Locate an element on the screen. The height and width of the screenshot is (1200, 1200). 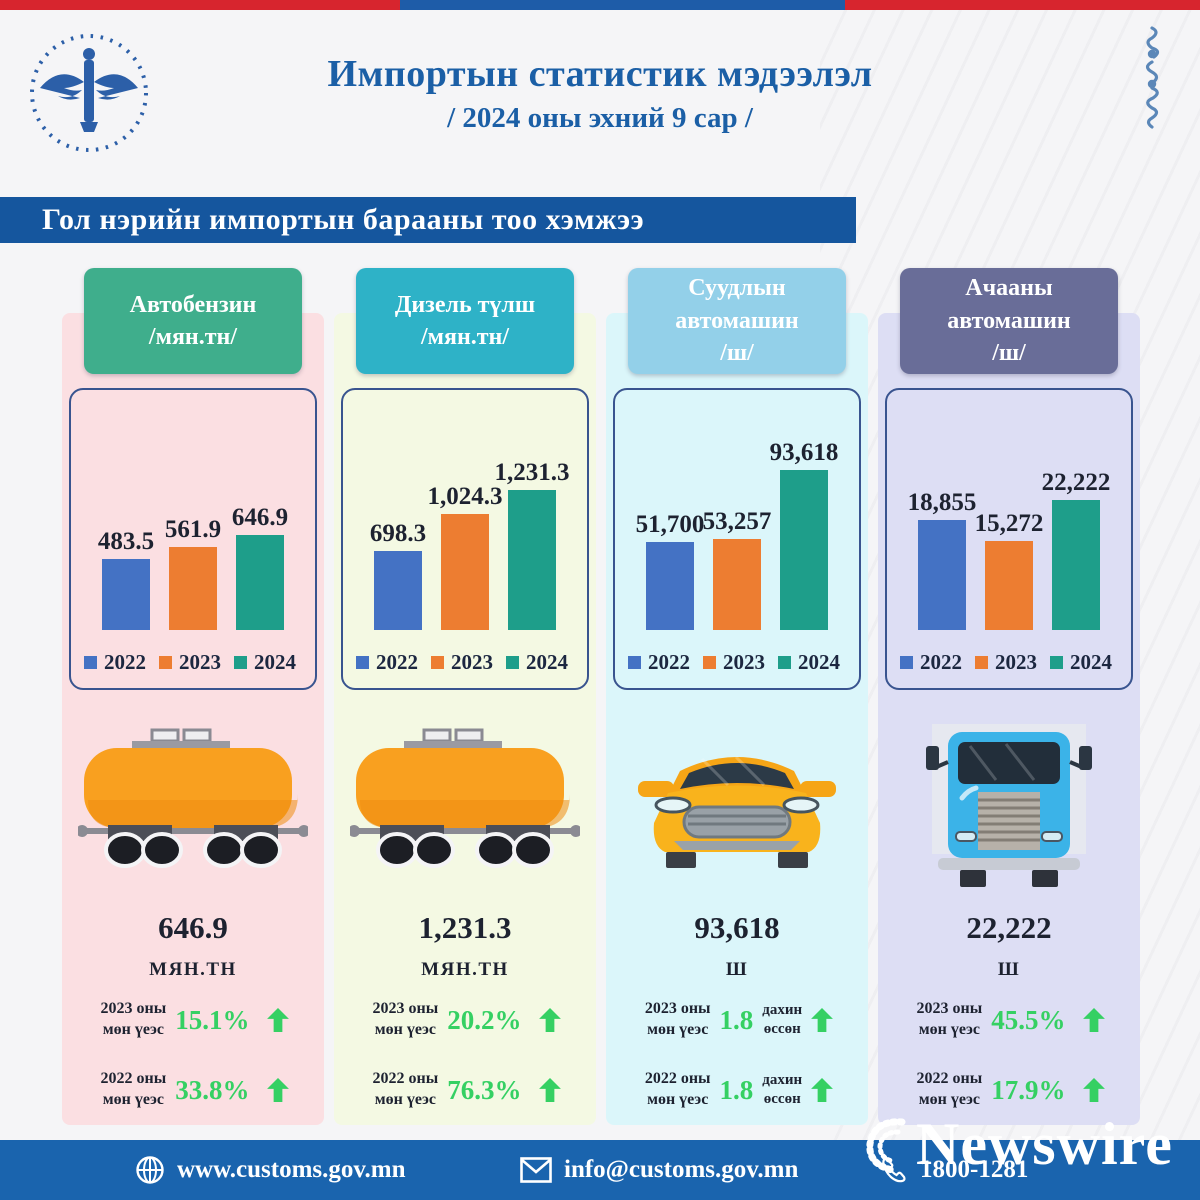
comparison-value: 20.2% is located at coordinates (484, 1019).